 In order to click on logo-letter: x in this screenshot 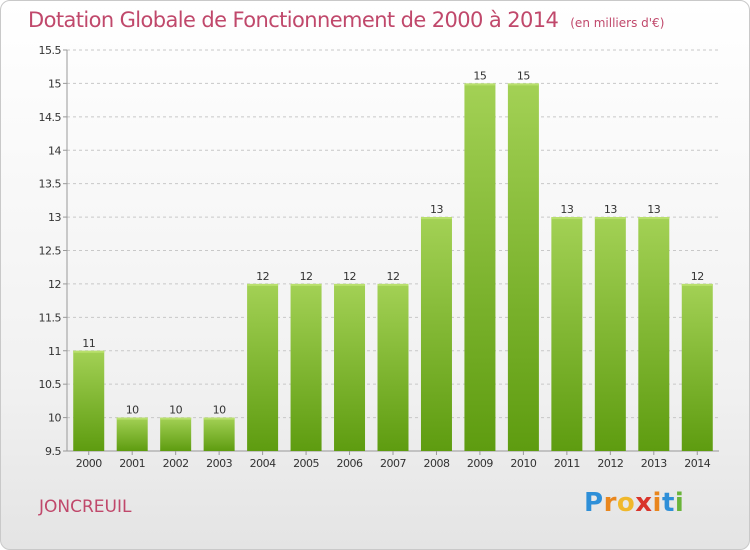, I will do `click(644, 503)`.